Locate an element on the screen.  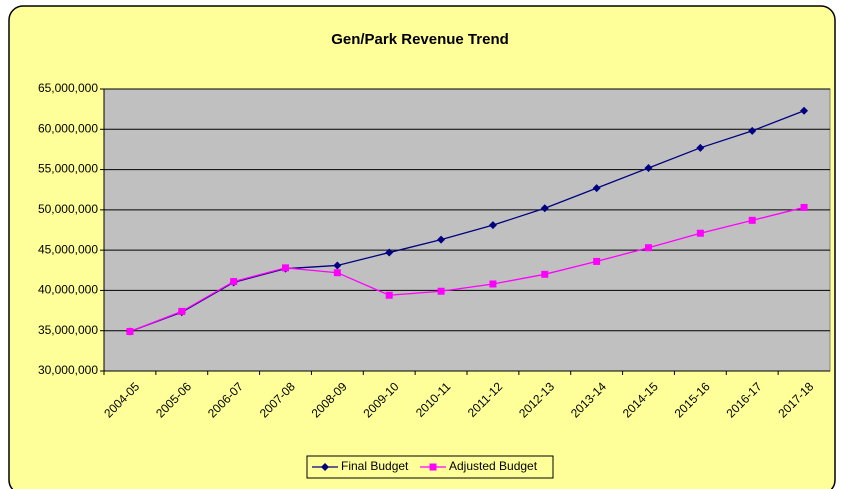
y-tick-label: 60,000,000 is located at coordinates (68, 128).